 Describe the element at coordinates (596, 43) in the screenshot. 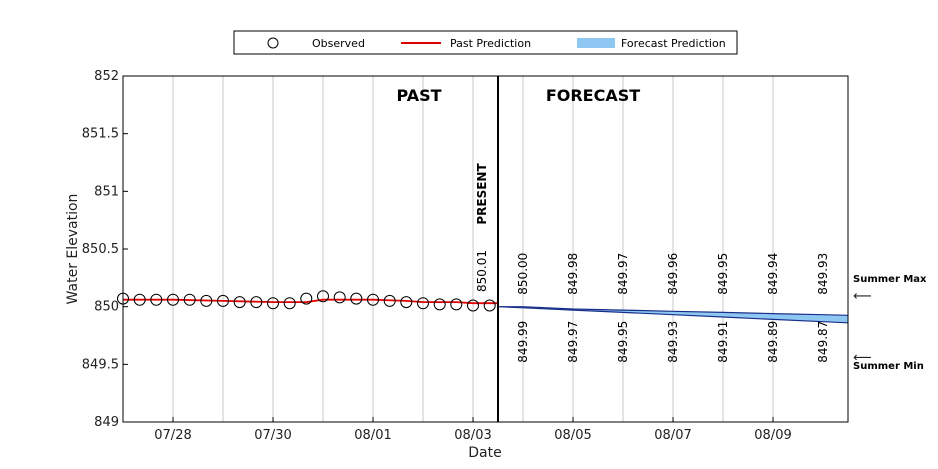

I see `legend-forecast-swatch` at that location.